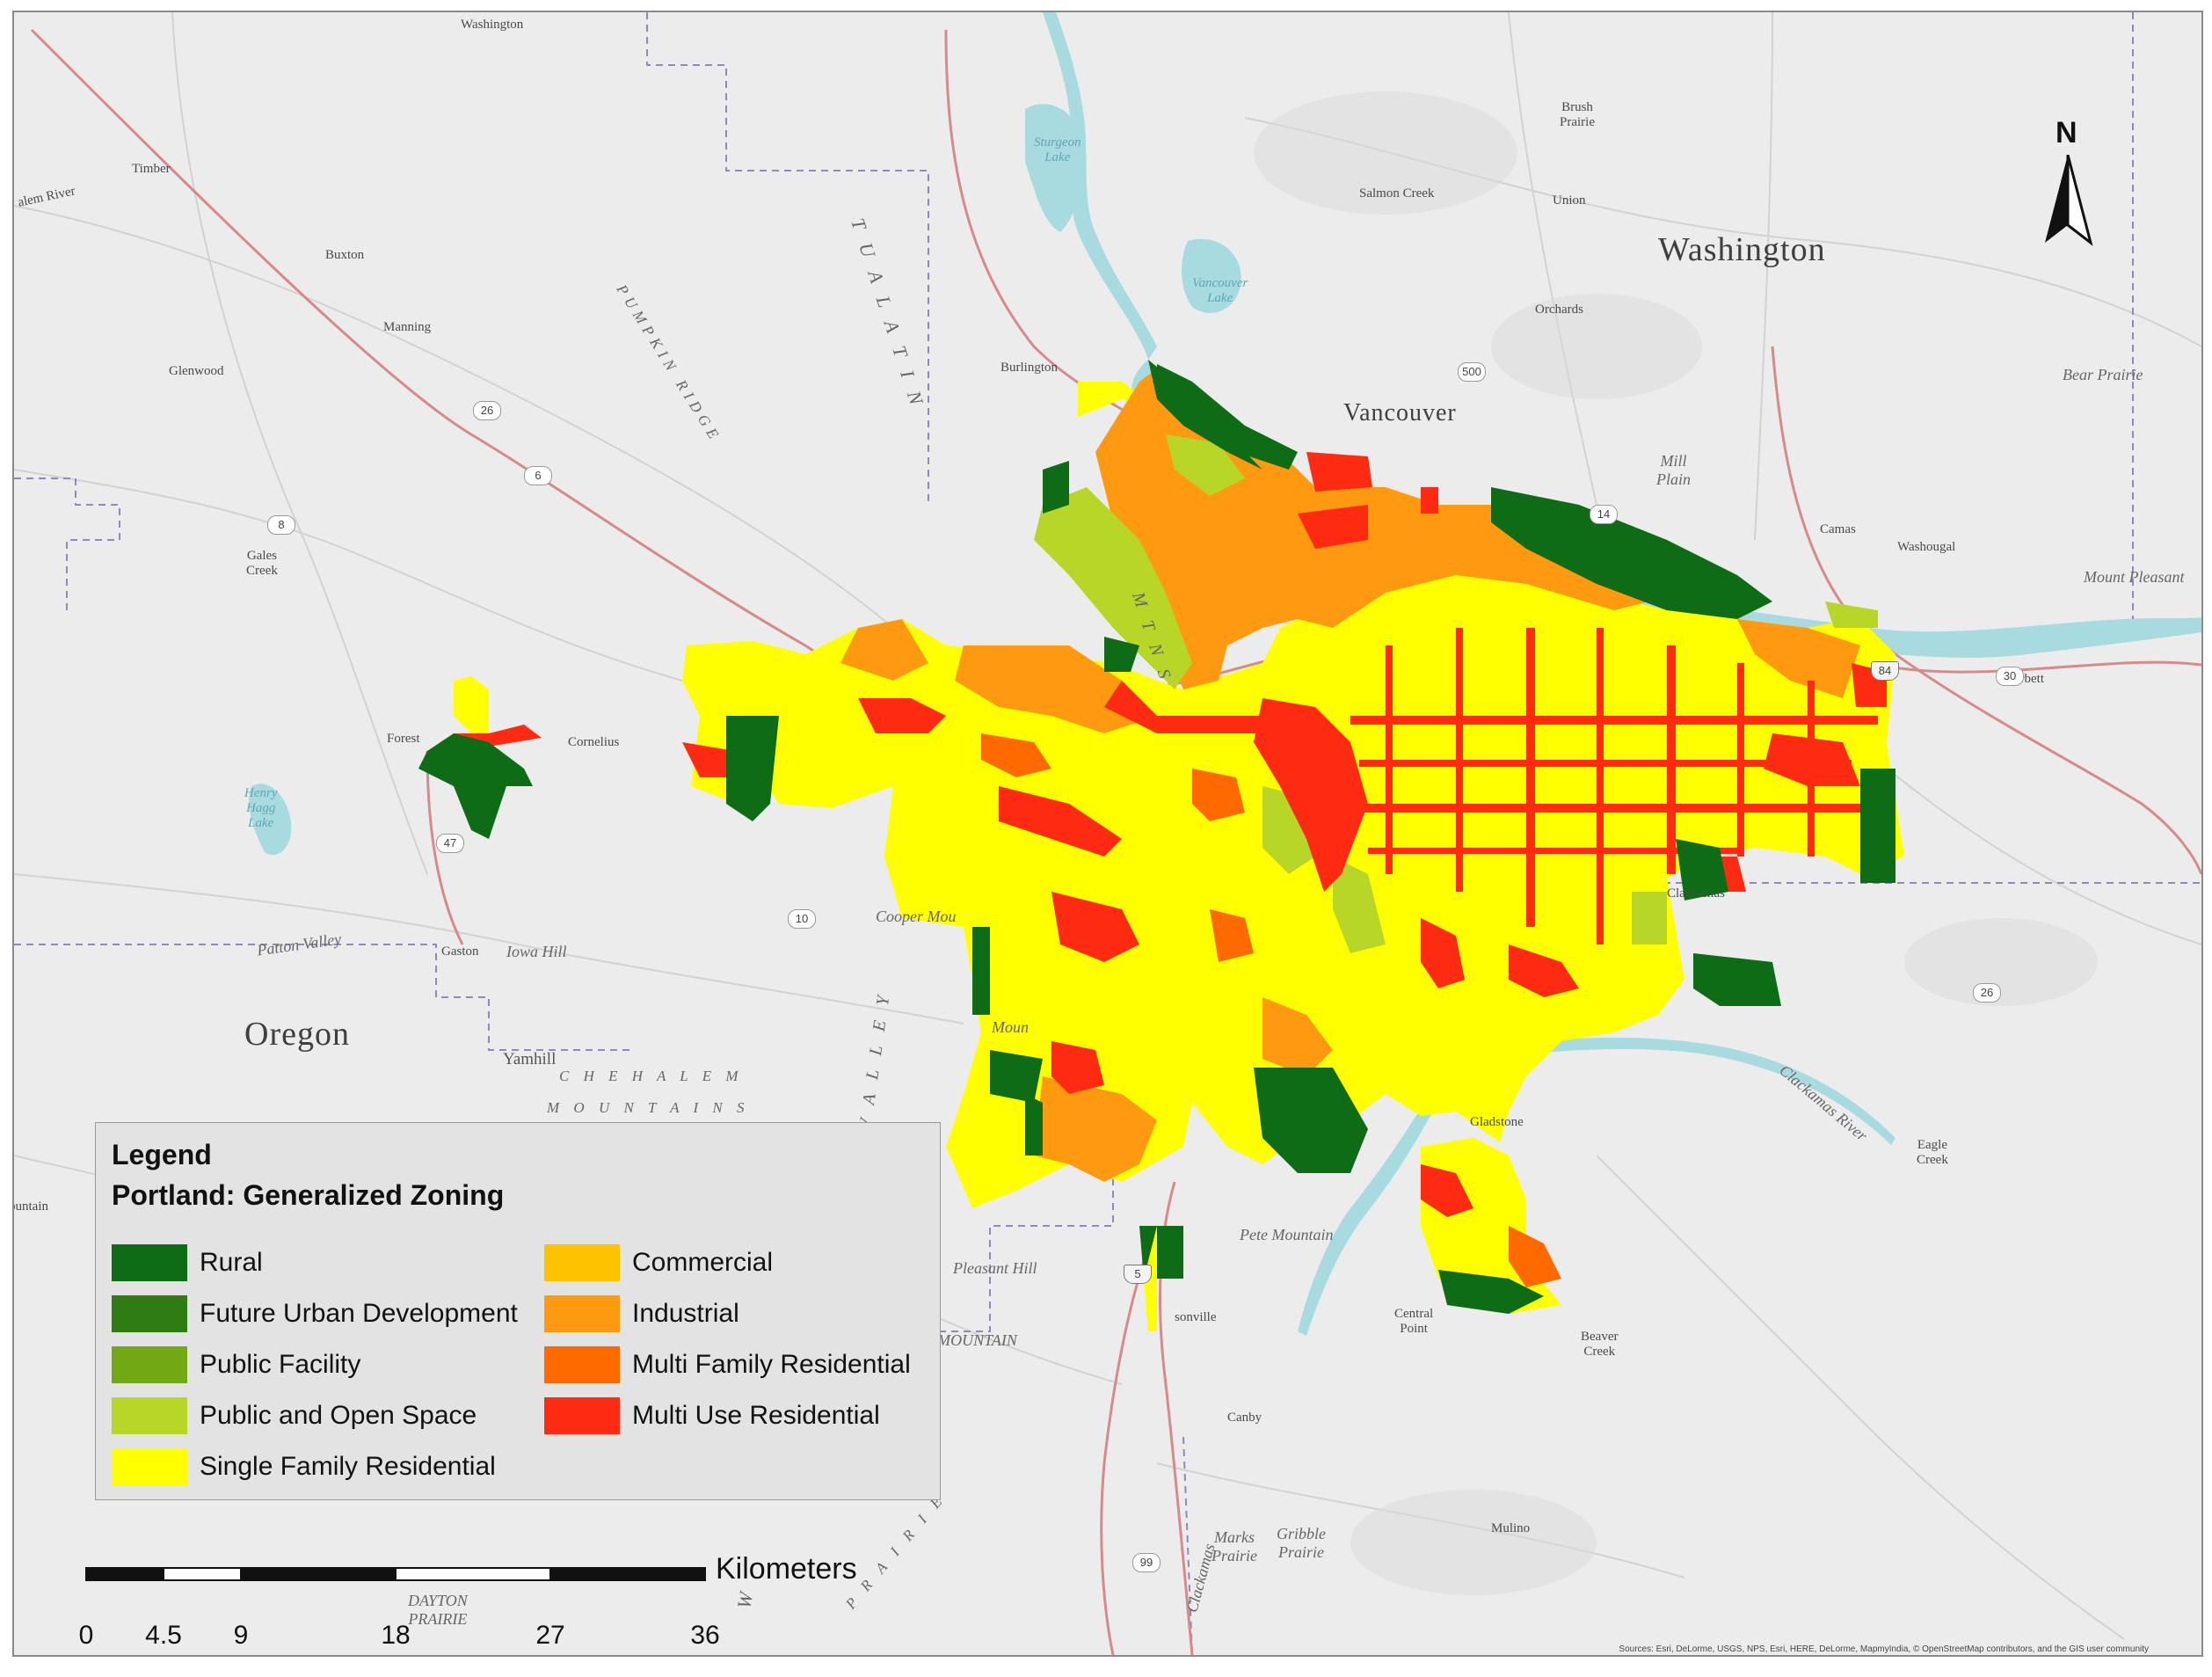  I want to click on place-orchards: Orchards, so click(1559, 310).